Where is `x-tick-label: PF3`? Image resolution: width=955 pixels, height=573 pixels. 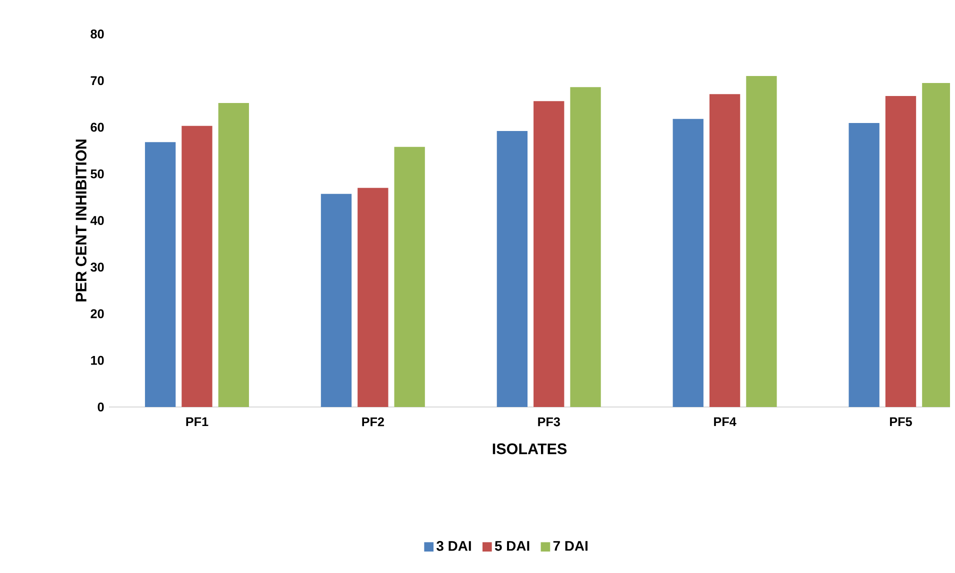 x-tick-label: PF3 is located at coordinates (549, 421).